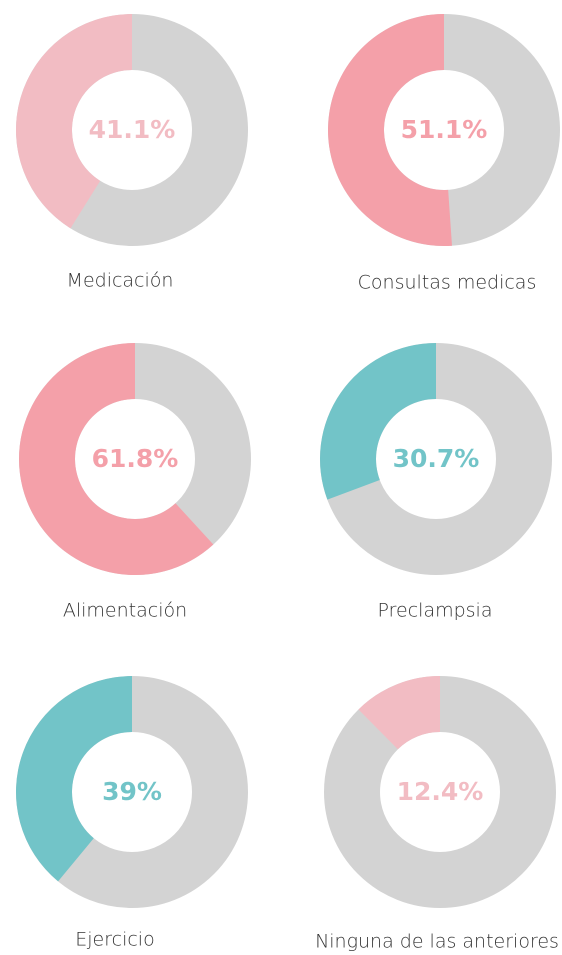 Image resolution: width=562 pixels, height=955 pixels. Describe the element at coordinates (132, 129) in the screenshot. I see `value-label: 41.1%` at that location.